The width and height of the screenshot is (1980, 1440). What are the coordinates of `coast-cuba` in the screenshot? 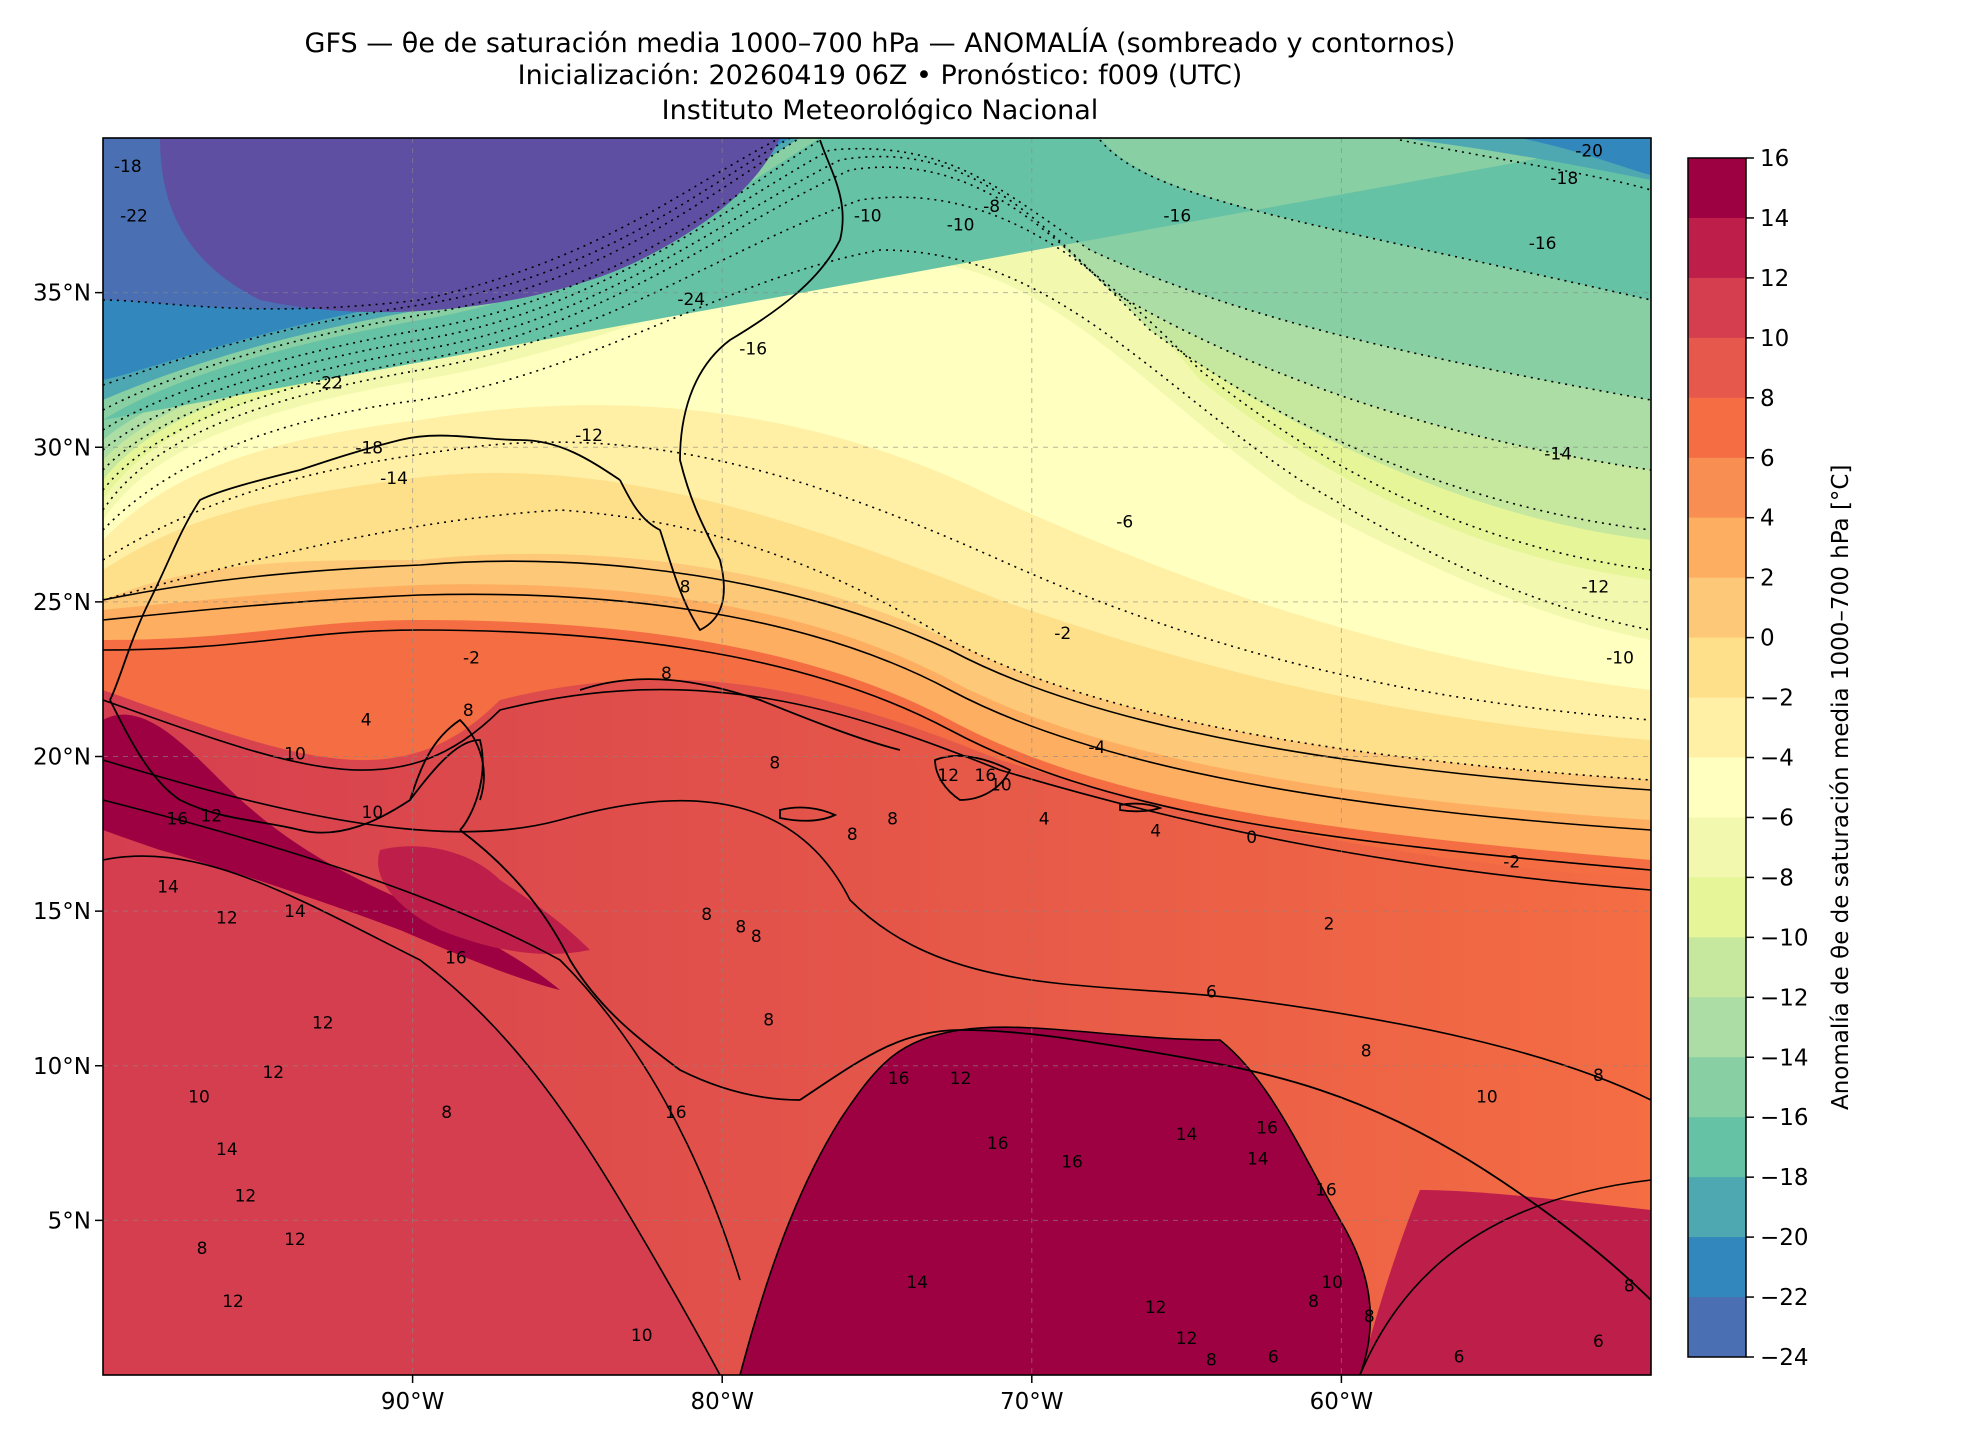 It's located at (740, 714).